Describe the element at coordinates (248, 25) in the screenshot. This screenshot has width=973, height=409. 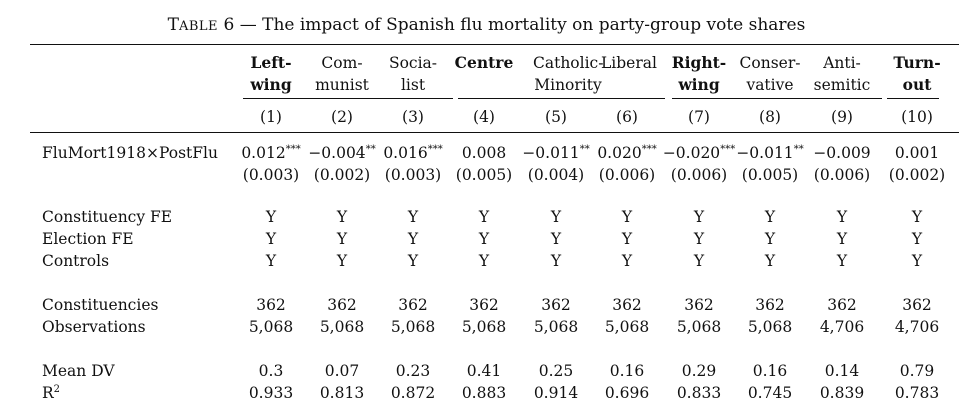
I see `caption-dash: —` at that location.